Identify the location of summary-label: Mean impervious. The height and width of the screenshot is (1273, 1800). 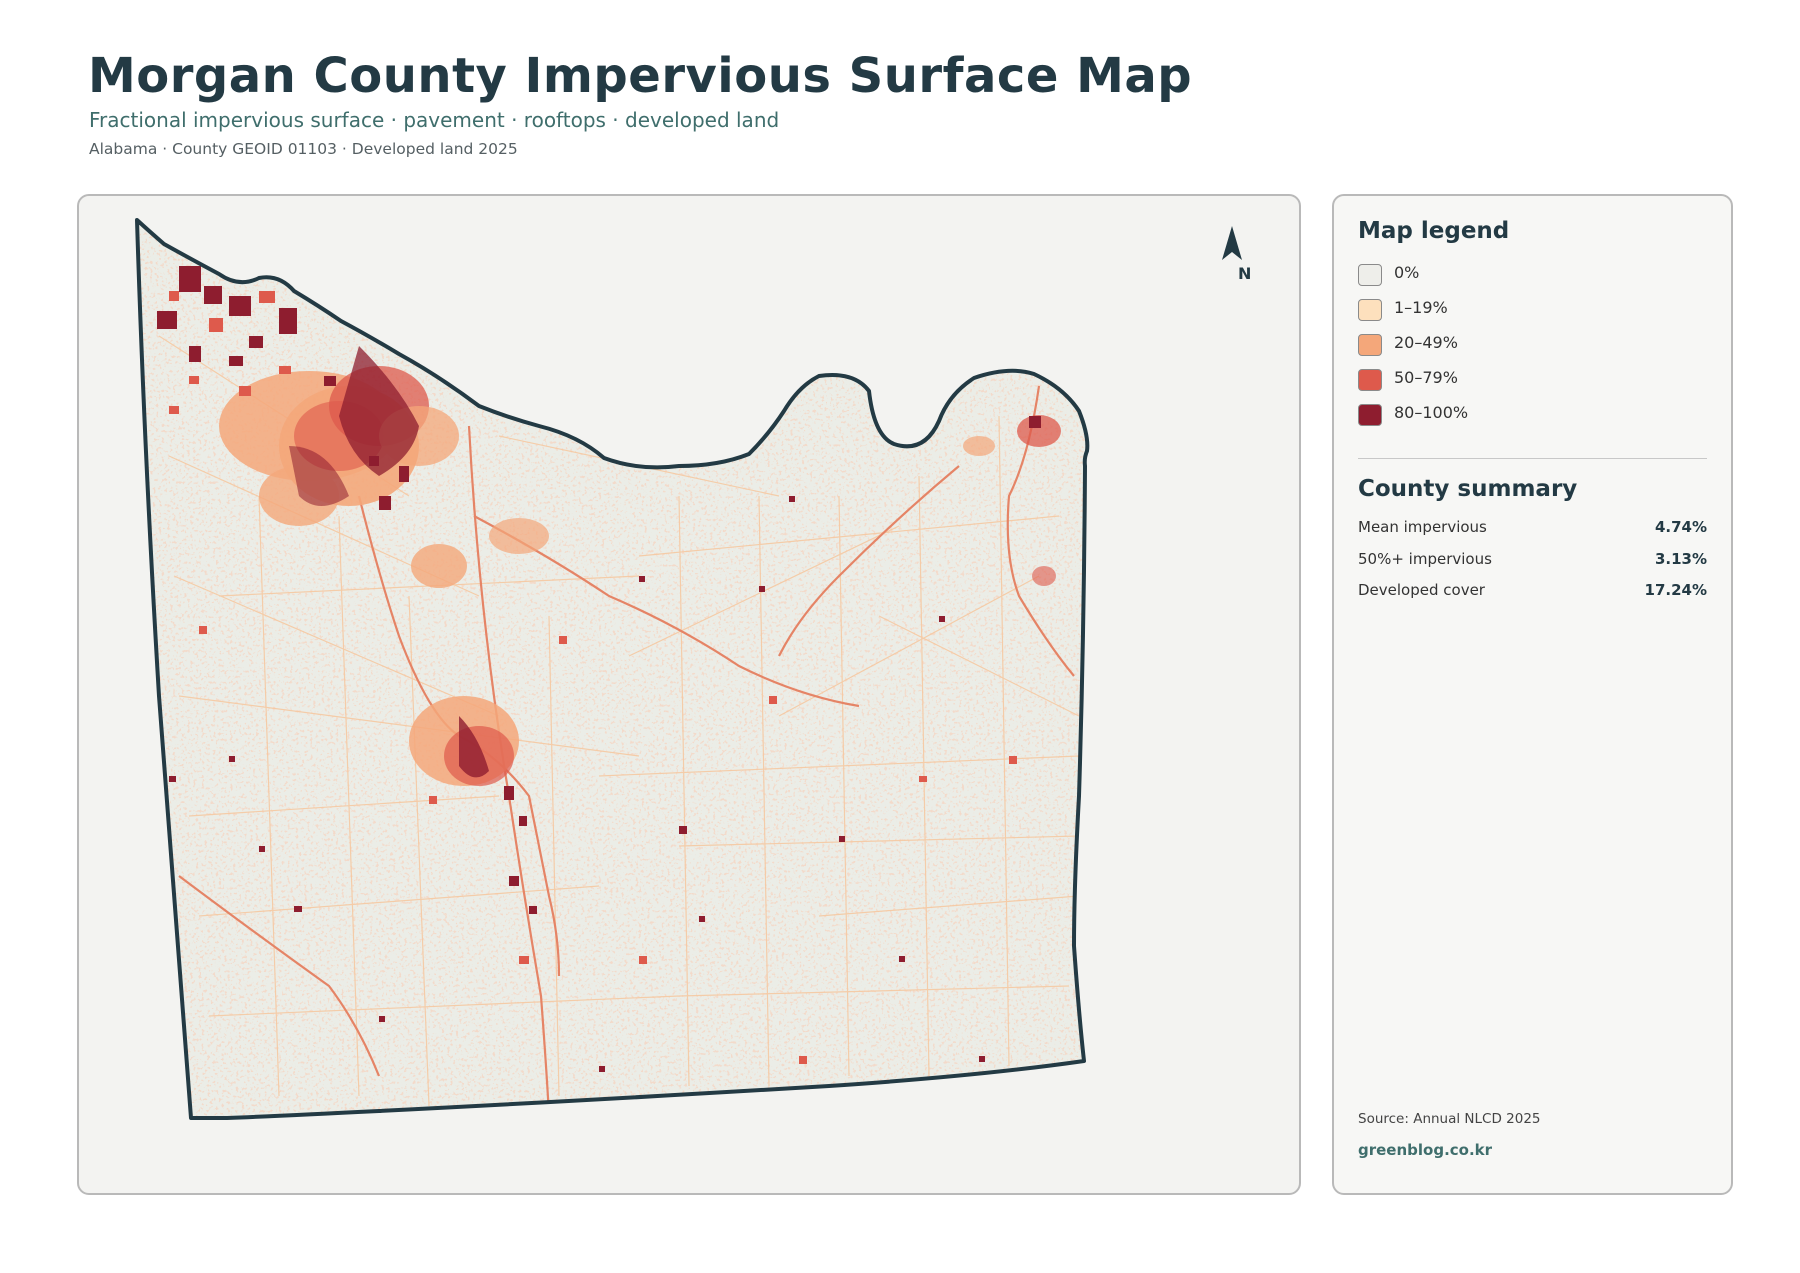
(1422, 527).